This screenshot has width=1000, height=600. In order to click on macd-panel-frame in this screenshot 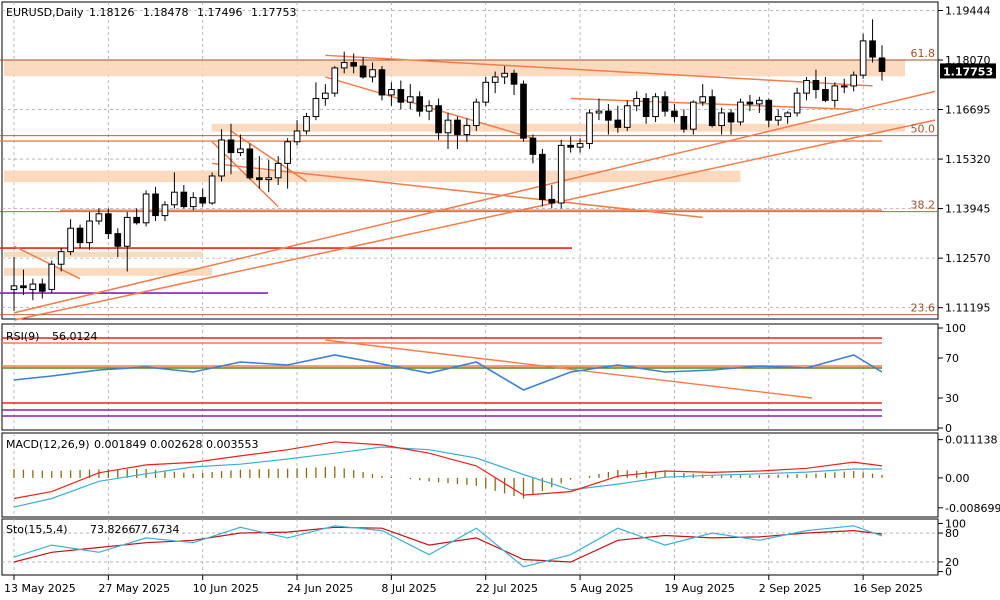, I will do `click(470, 475)`.